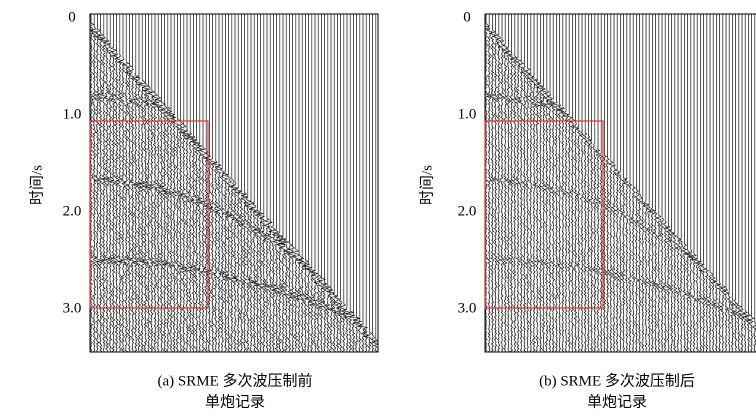  Describe the element at coordinates (617, 380) in the screenshot. I see `caption: (b) SRME 多次波压制后` at that location.